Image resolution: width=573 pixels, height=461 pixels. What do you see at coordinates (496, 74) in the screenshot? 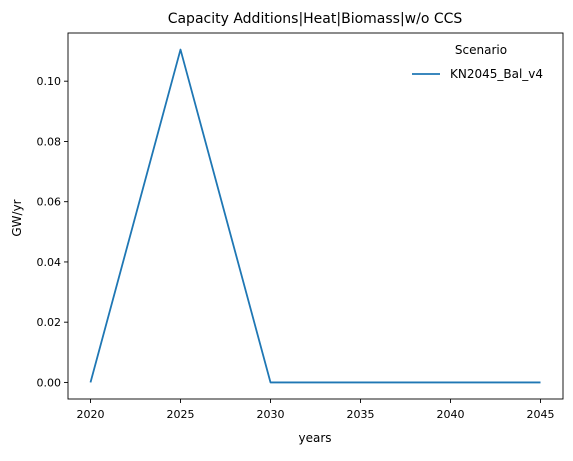
I see `legend-entry-label: KN2045_Bal_v4` at bounding box center [496, 74].